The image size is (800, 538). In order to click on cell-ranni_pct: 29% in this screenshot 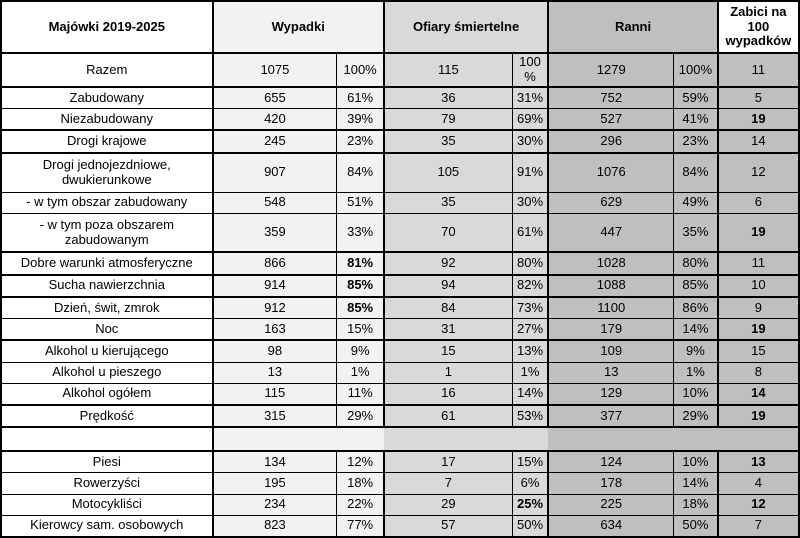, I will do `click(696, 416)`.